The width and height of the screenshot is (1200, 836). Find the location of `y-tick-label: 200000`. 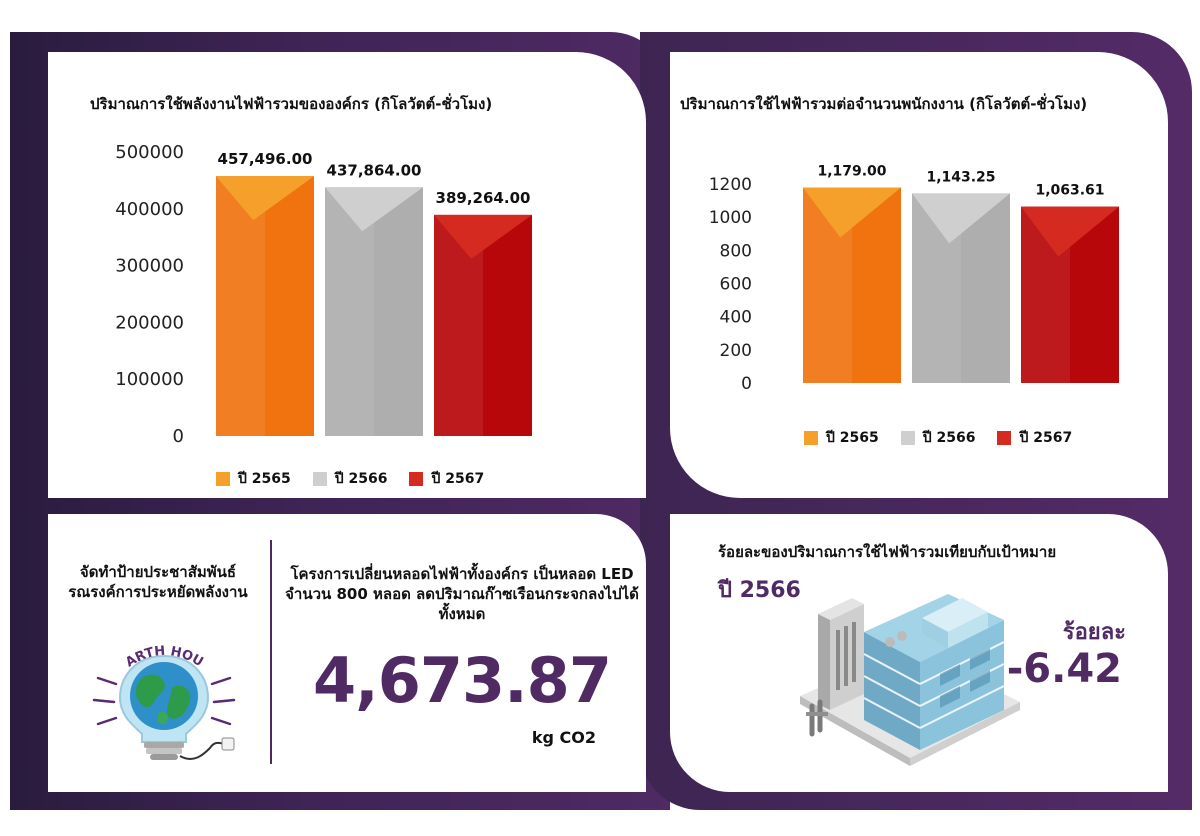

y-tick-label: 200000 is located at coordinates (149, 322).